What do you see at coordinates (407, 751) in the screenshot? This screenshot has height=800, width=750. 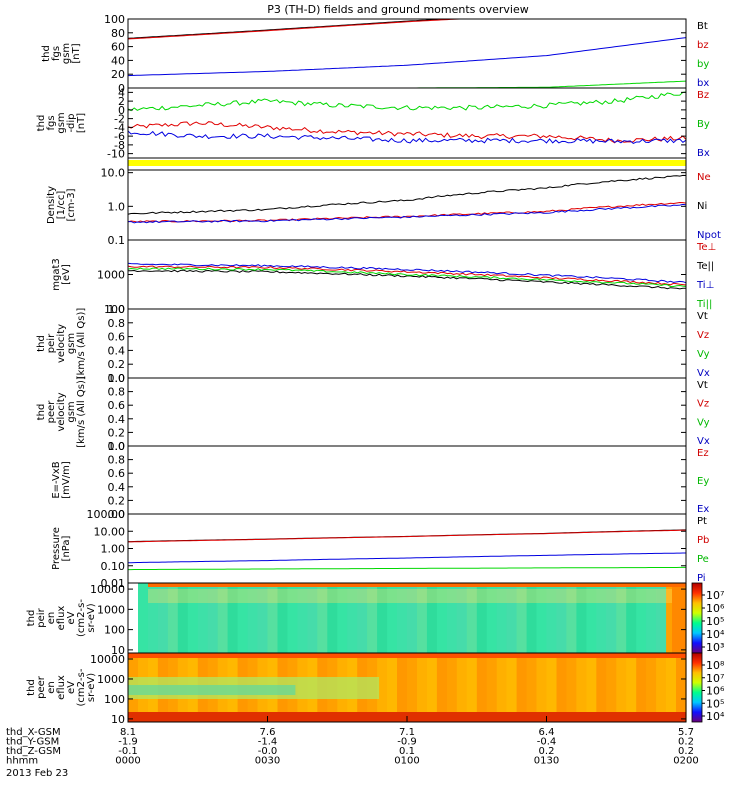 I see `xtick-label: 0.1` at bounding box center [407, 751].